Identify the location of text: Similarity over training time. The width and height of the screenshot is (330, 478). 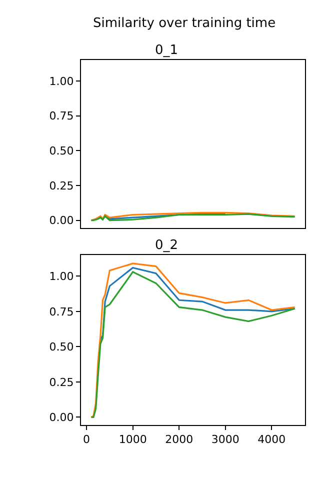
(184, 23).